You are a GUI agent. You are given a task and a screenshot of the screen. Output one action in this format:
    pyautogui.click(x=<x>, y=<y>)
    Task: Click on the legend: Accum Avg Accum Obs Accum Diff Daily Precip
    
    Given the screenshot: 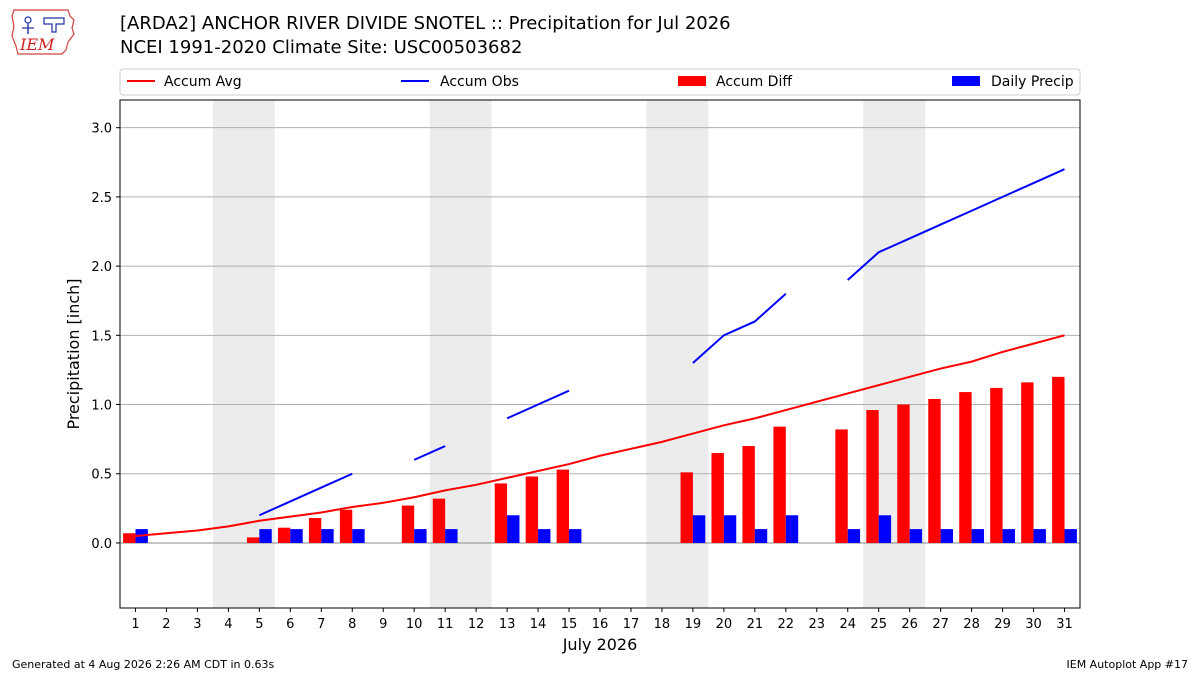 What is the action you would take?
    pyautogui.click(x=600, y=82)
    